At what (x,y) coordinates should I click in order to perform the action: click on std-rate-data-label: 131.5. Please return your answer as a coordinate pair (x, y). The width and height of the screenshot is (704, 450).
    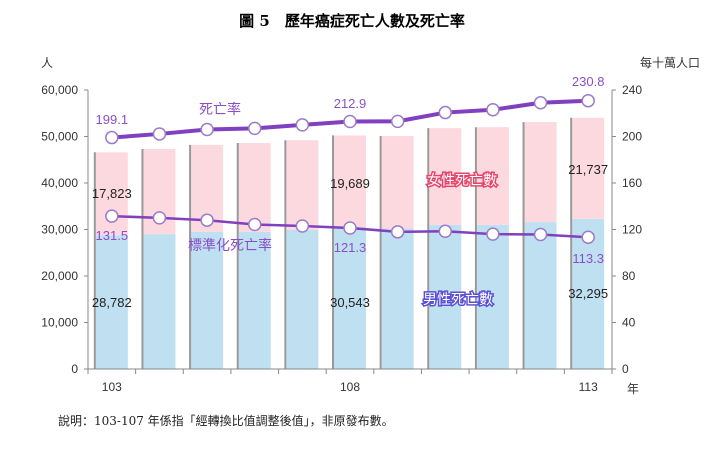
    Looking at the image, I should click on (112, 235).